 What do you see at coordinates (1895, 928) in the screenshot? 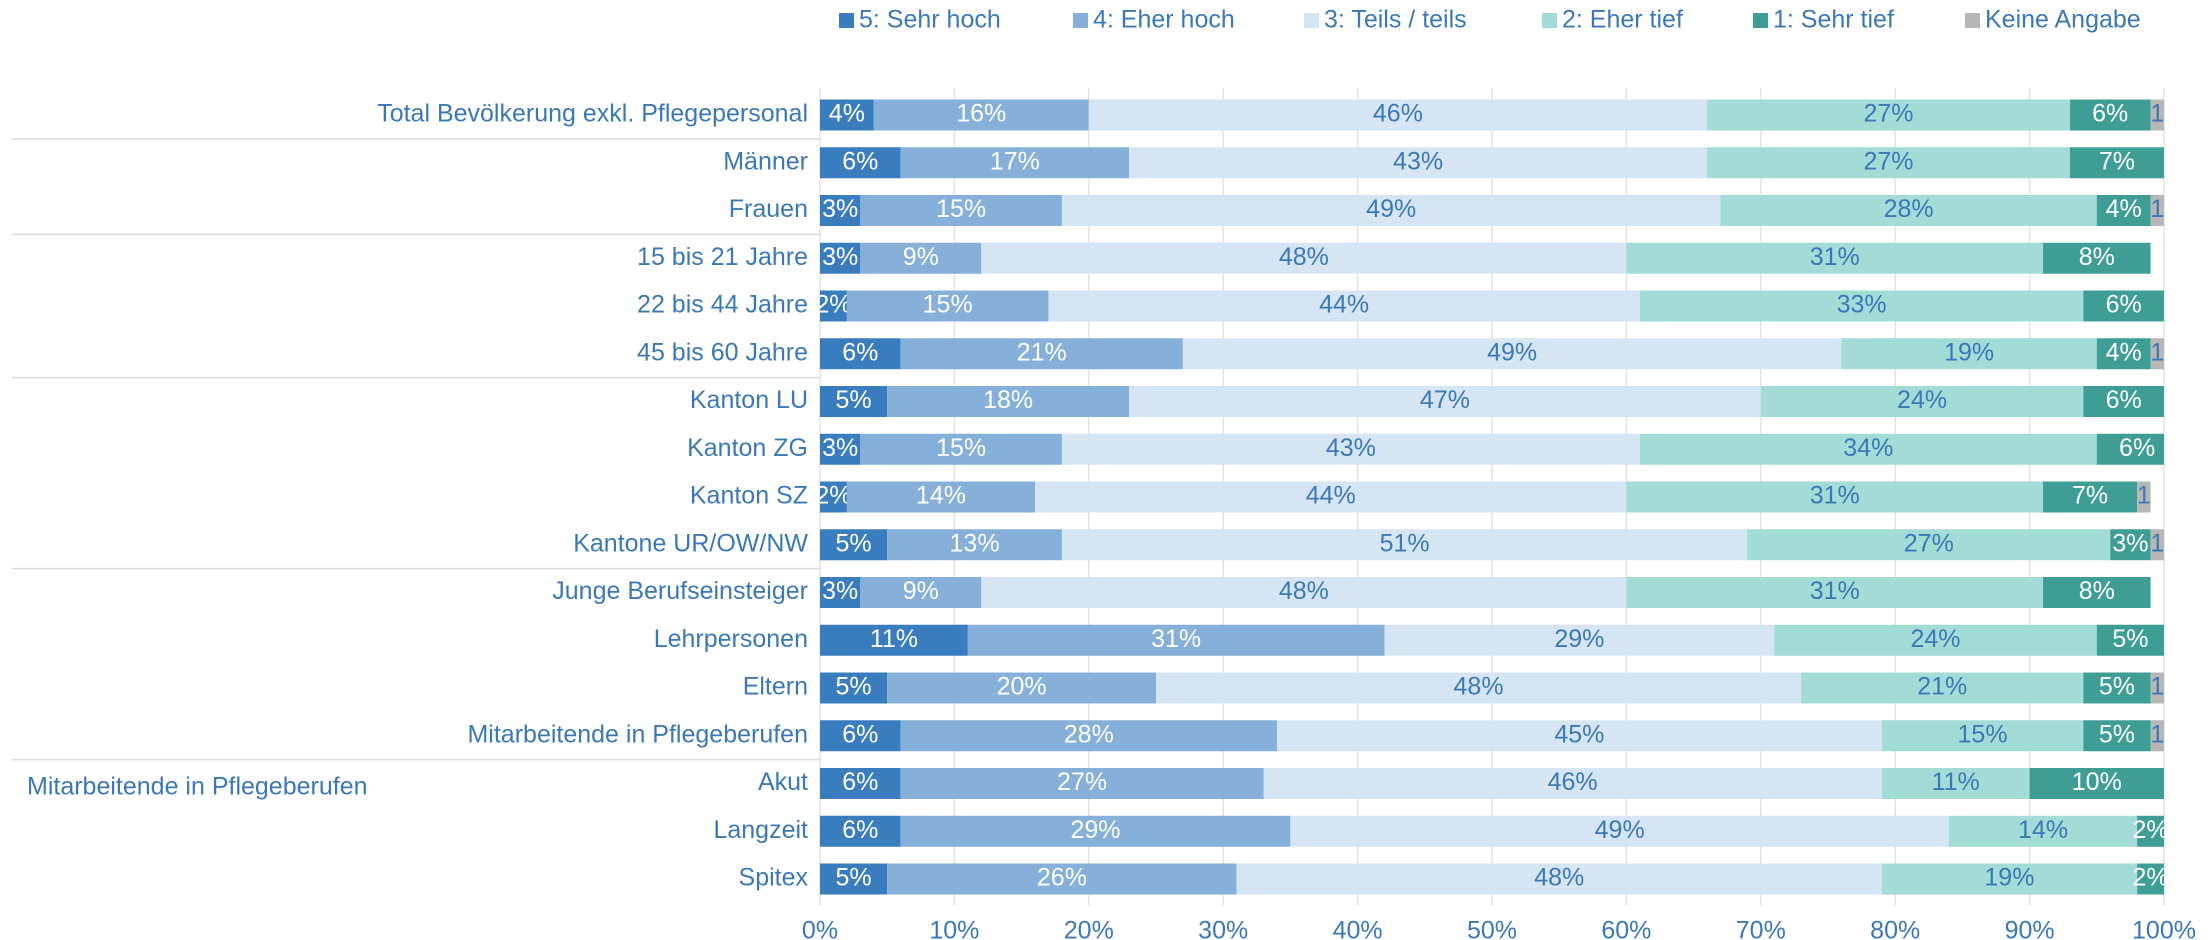
I see `x-tick-label: 80%` at bounding box center [1895, 928].